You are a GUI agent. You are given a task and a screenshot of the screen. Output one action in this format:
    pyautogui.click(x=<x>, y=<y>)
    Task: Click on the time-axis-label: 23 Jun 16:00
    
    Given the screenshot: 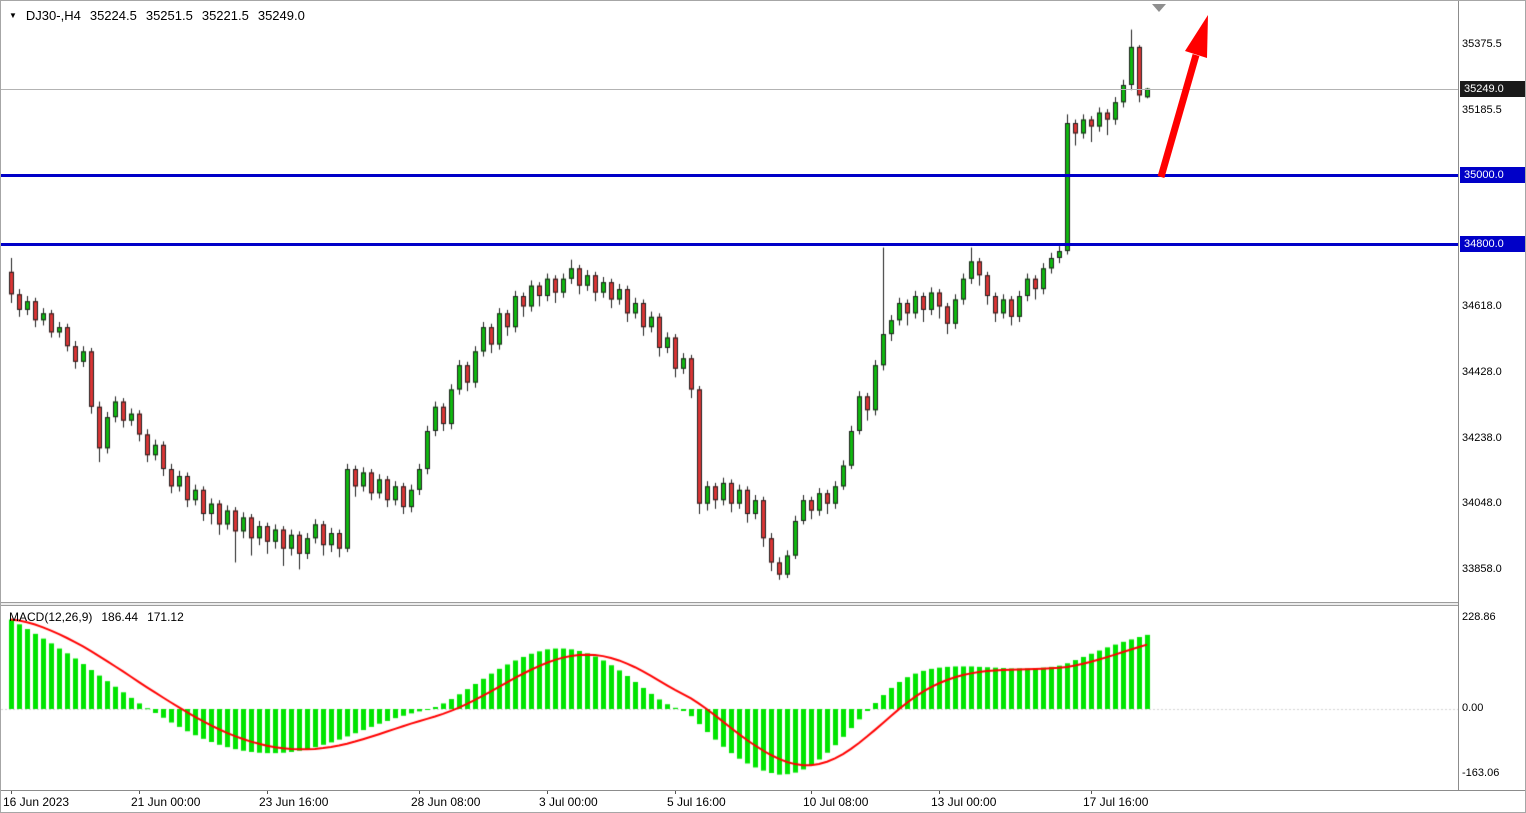 What is the action you would take?
    pyautogui.click(x=294, y=802)
    